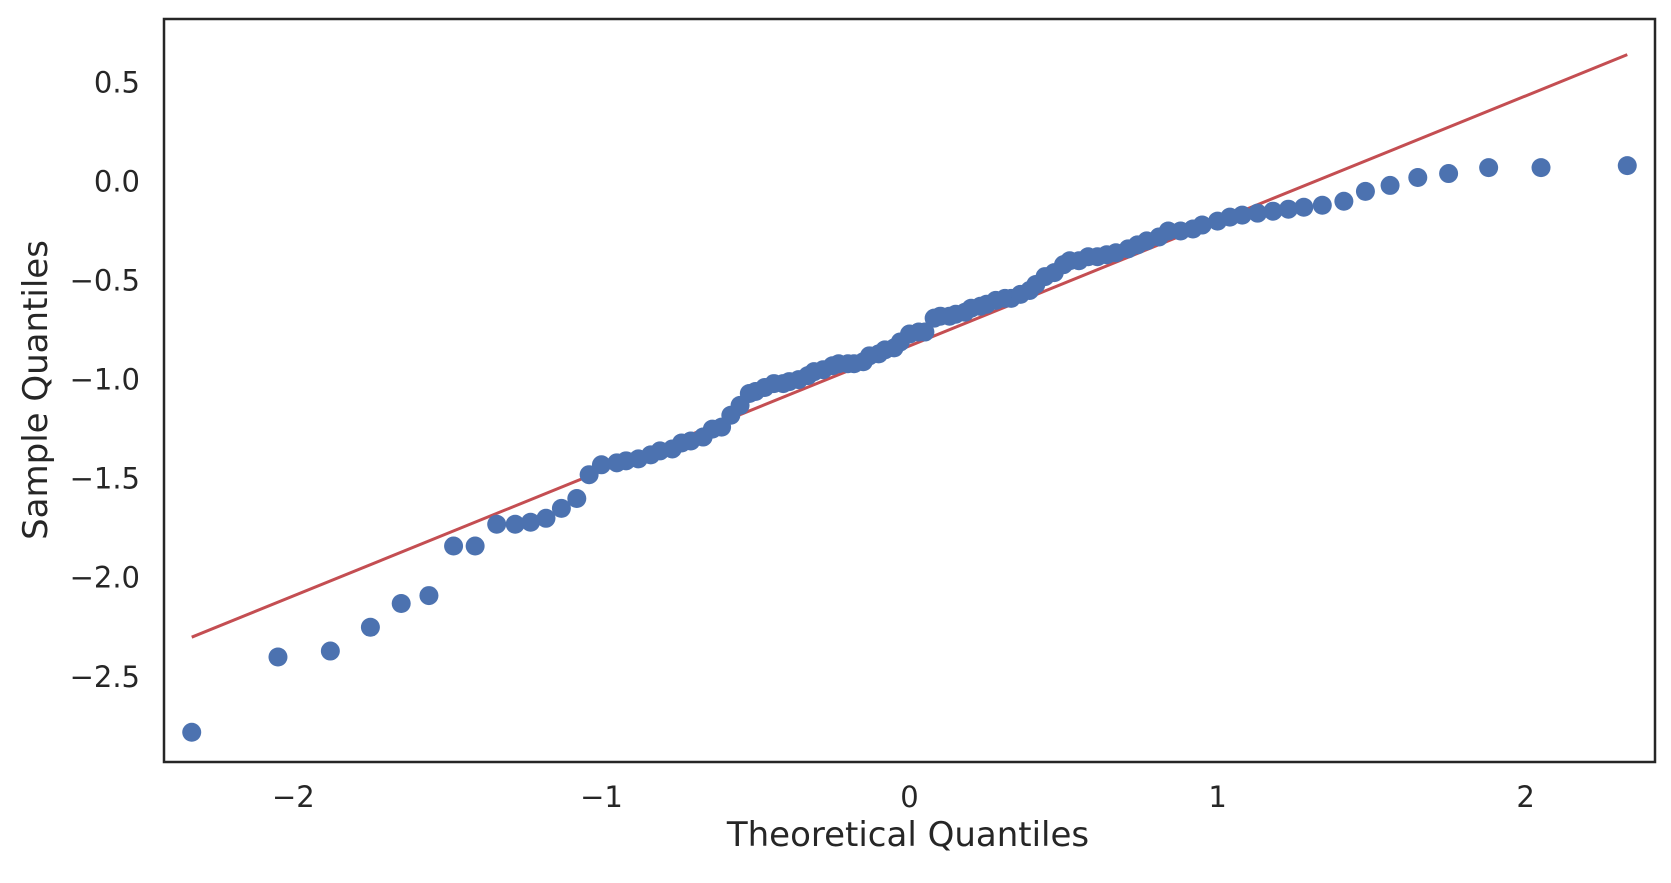  What do you see at coordinates (105, 578) in the screenshot?
I see `y-tick-label: −2.0` at bounding box center [105, 578].